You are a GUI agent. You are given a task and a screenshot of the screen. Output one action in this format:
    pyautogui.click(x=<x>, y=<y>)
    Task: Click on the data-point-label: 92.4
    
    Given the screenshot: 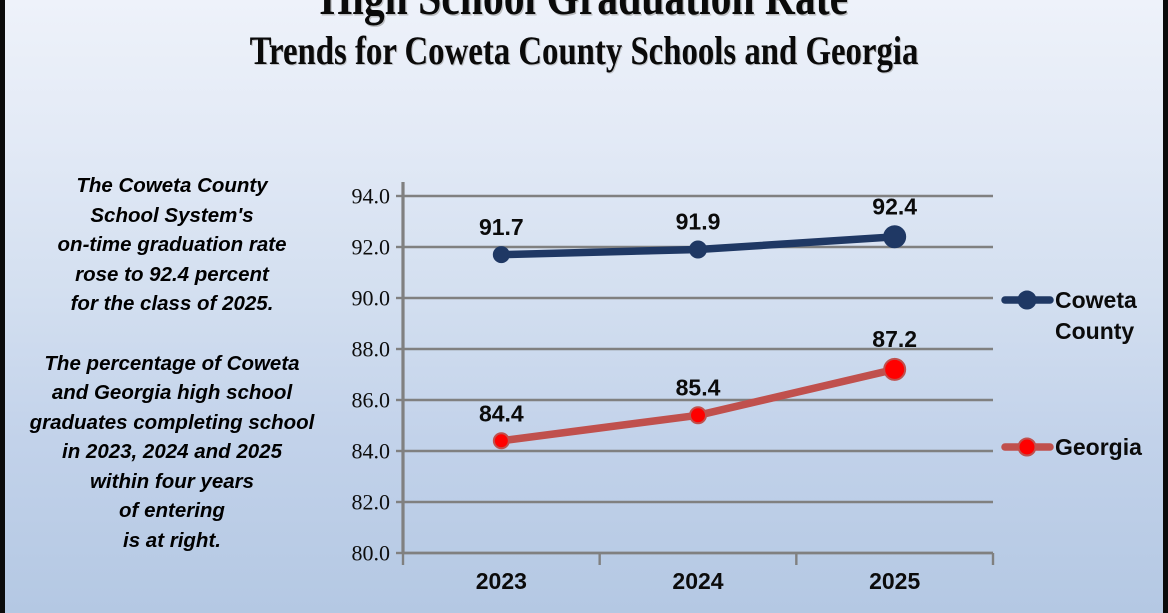 What is the action you would take?
    pyautogui.click(x=894, y=206)
    